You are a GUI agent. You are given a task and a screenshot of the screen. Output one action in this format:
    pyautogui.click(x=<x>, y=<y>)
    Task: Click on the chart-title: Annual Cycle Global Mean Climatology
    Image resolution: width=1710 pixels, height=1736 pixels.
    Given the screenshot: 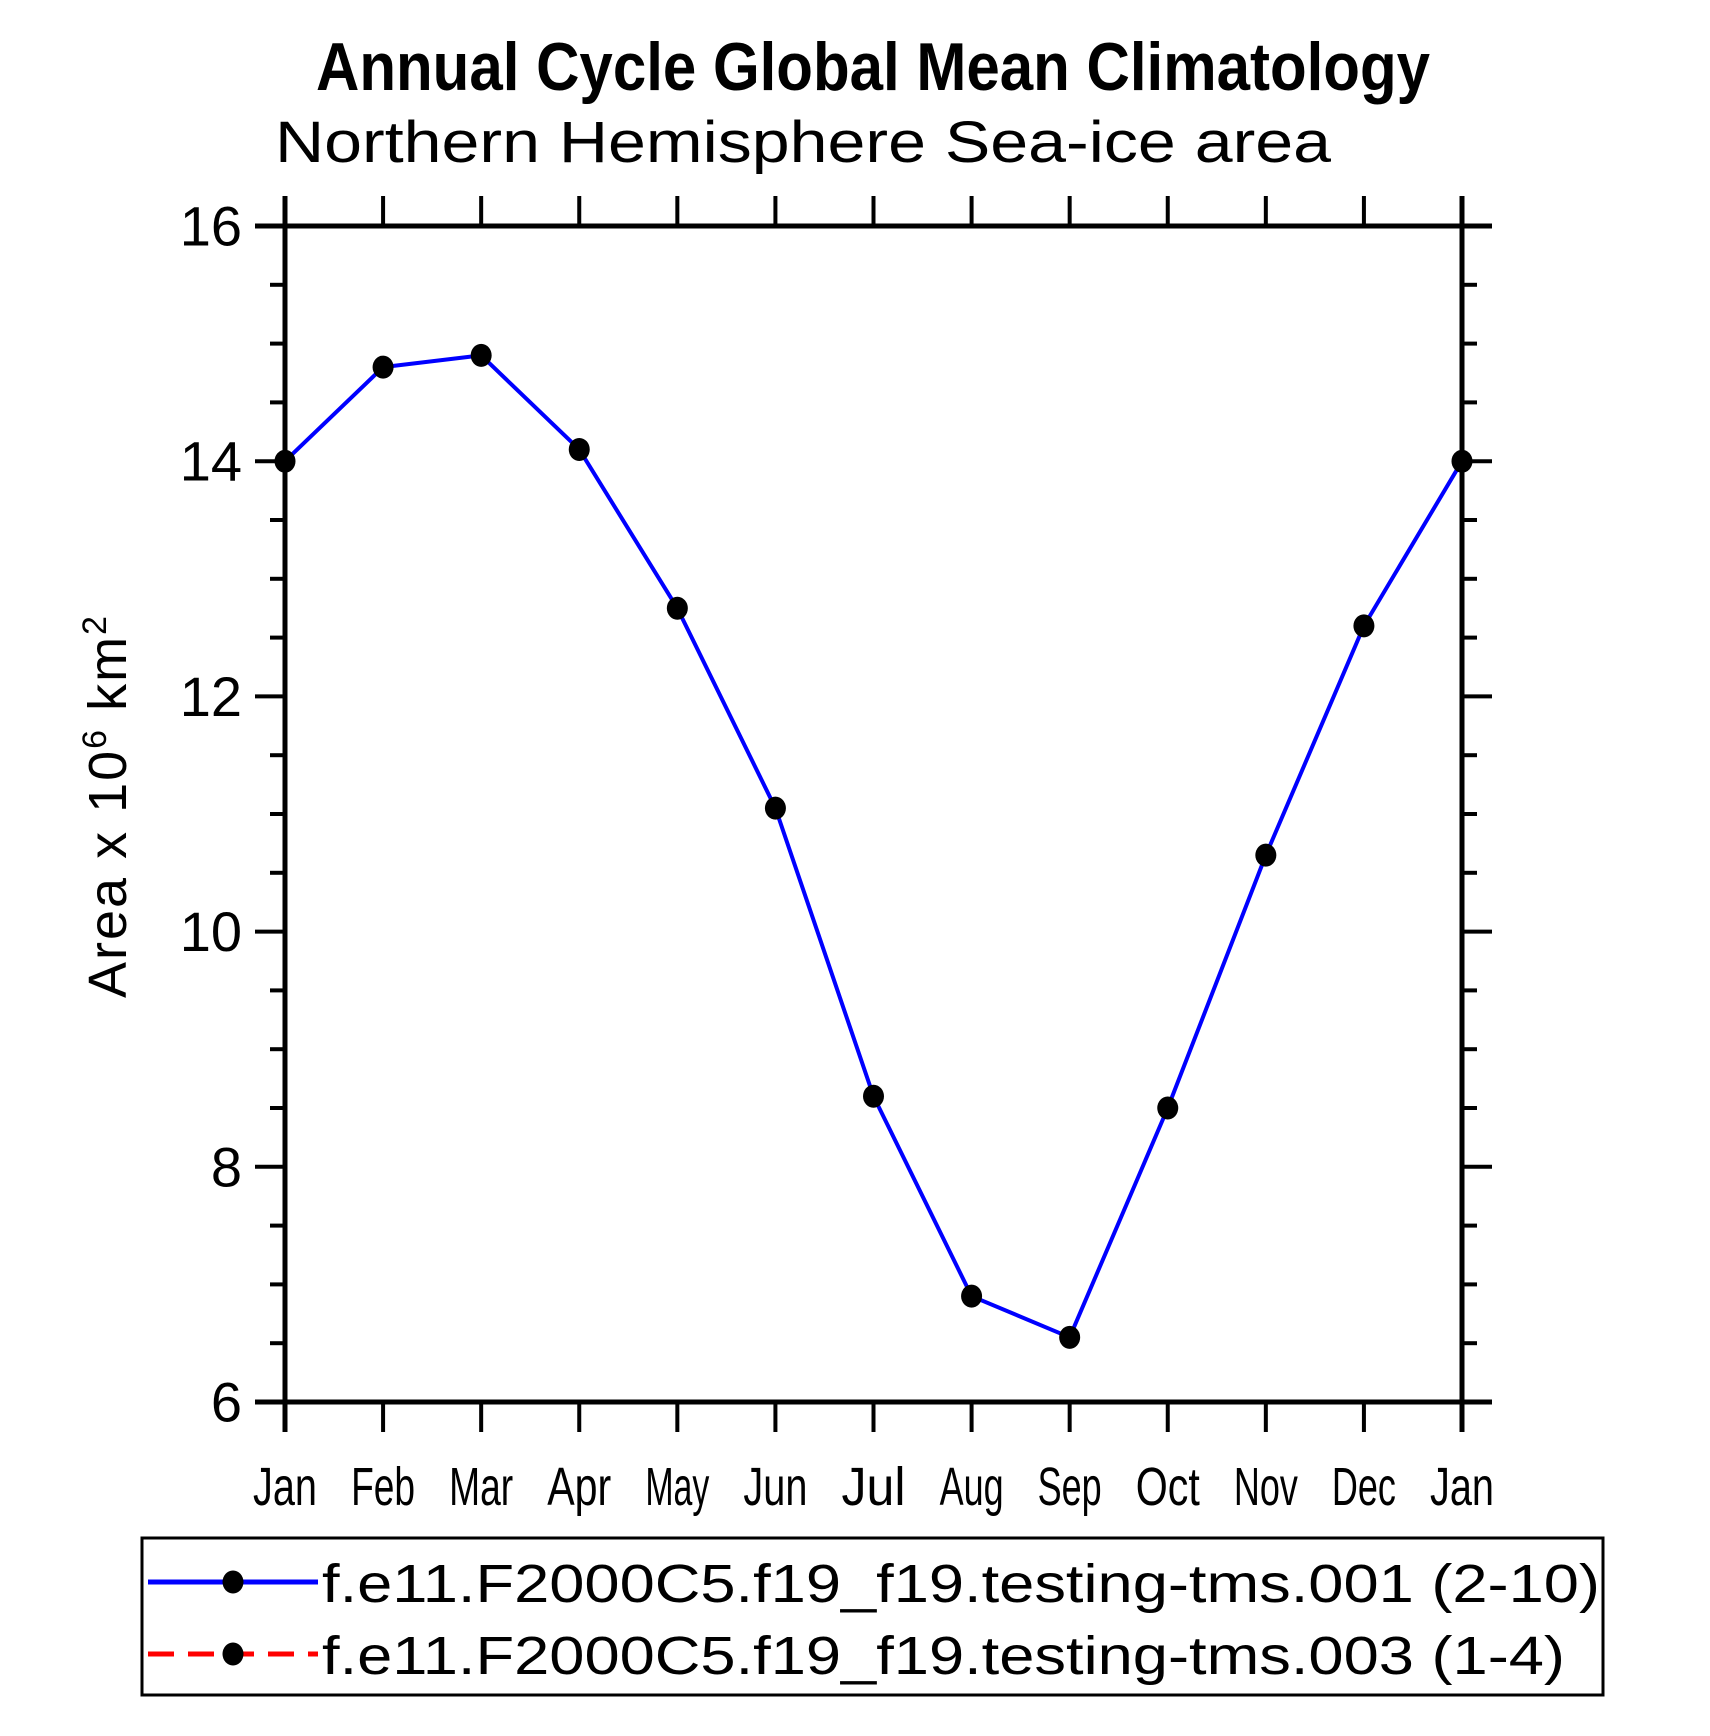 What is the action you would take?
    pyautogui.click(x=873, y=67)
    